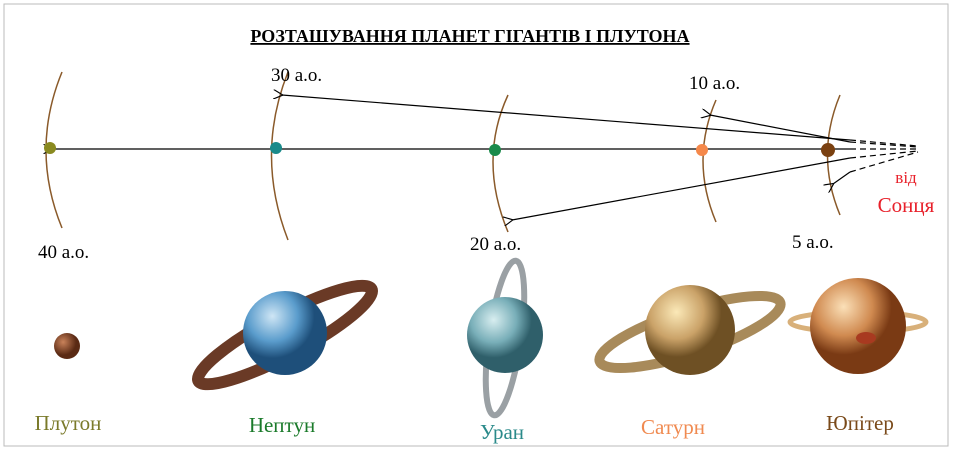  Describe the element at coordinates (714, 83) in the screenshot. I see `distance-label: 10 а.о.` at that location.